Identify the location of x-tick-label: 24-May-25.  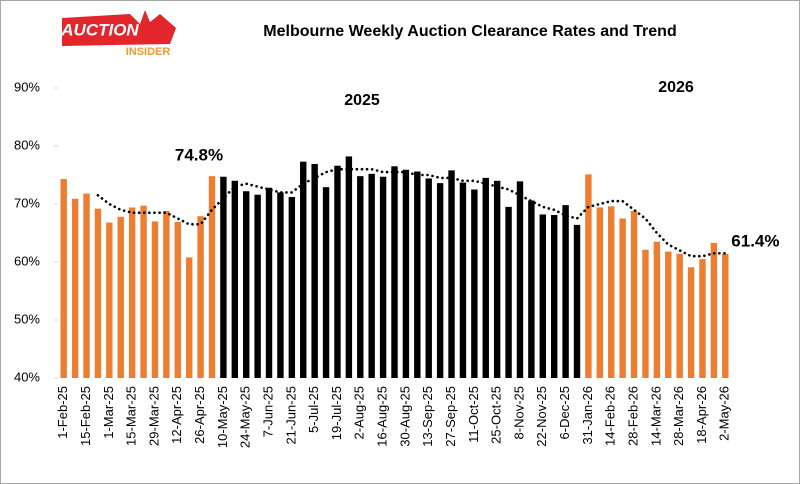
(245, 417).